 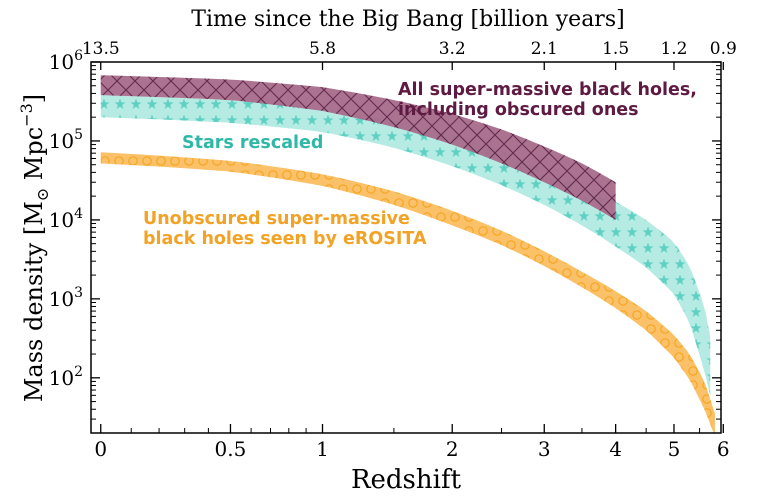 What do you see at coordinates (406, 480) in the screenshot?
I see `x-axis-title: Redshift` at bounding box center [406, 480].